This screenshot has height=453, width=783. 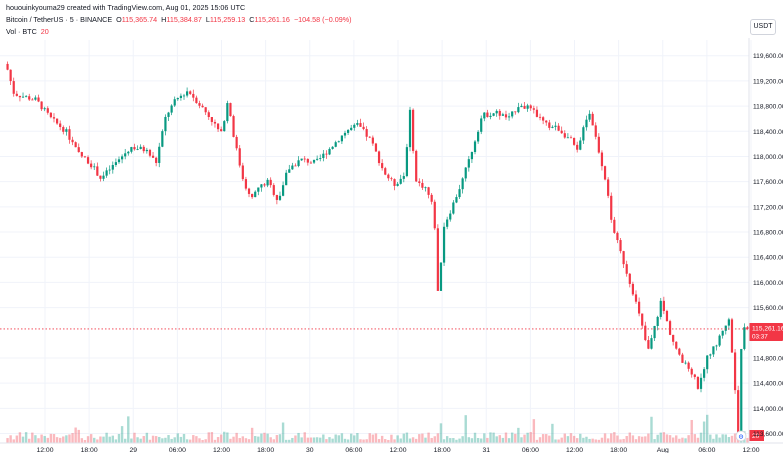 What do you see at coordinates (21, 31) in the screenshot?
I see `volume-label: Vol · BTC` at bounding box center [21, 31].